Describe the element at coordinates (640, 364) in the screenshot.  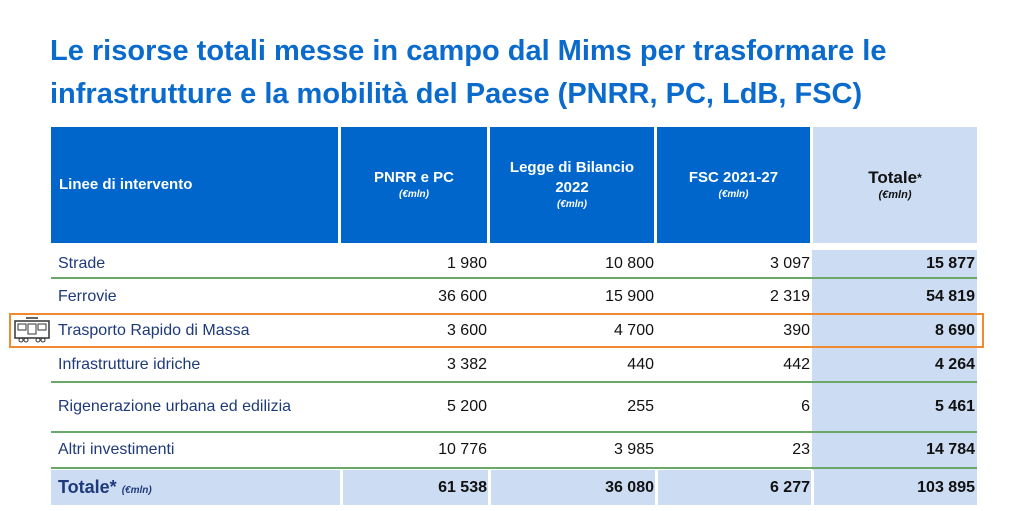
I see `cell-ldb: 440` at that location.